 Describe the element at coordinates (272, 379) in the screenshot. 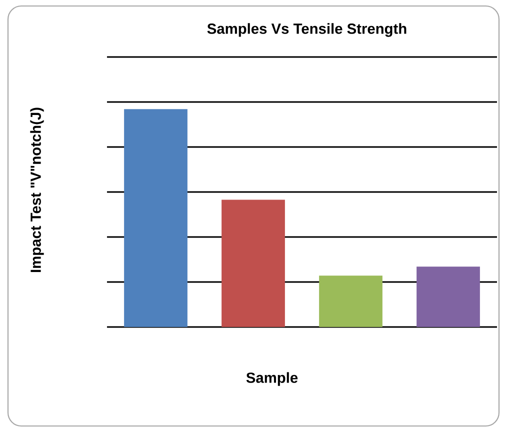

I see `x-axis-title: Sample` at that location.